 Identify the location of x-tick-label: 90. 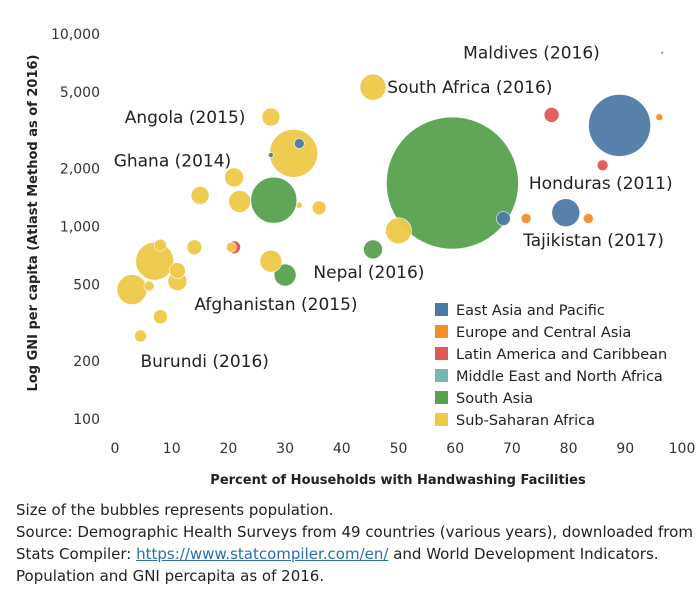
(625, 449).